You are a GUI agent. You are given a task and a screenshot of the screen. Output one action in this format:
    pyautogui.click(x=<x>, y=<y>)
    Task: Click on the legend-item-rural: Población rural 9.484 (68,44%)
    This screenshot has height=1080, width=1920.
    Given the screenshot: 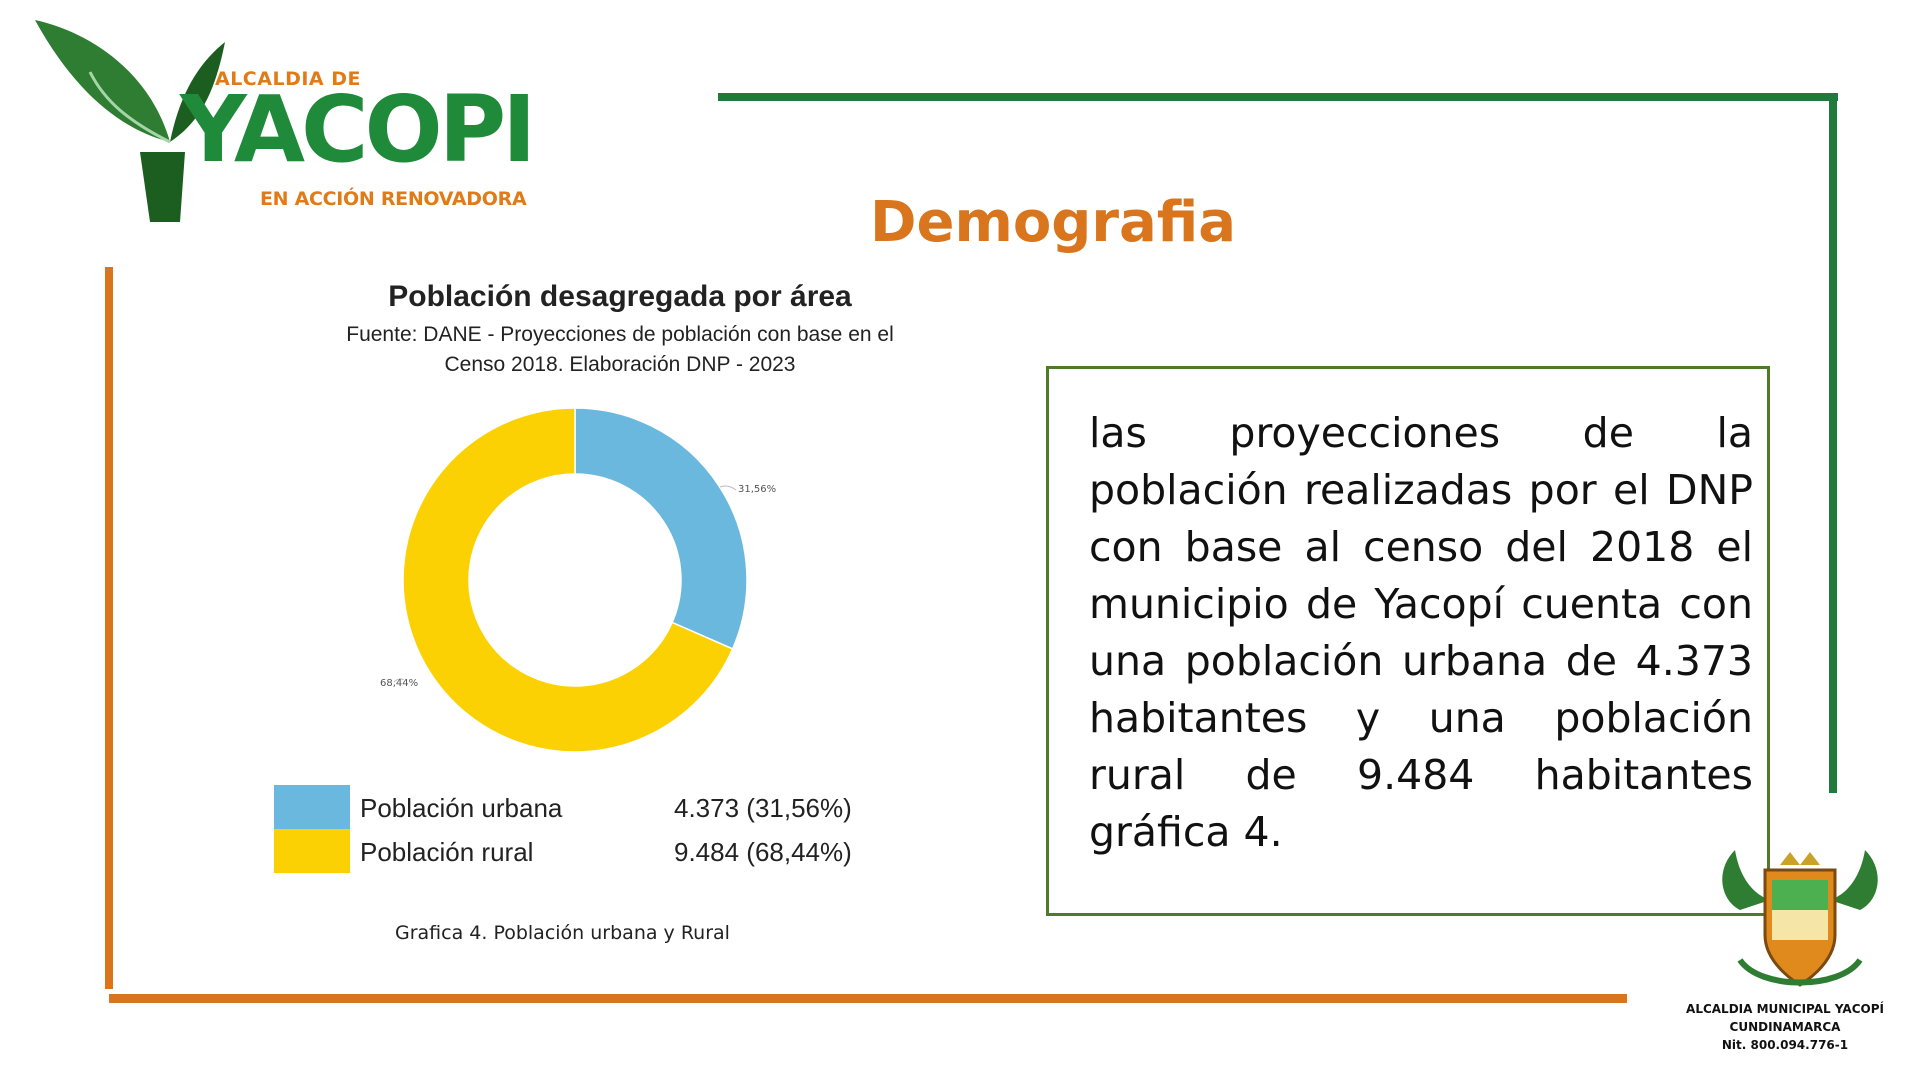 What is the action you would take?
    pyautogui.click(x=574, y=851)
    